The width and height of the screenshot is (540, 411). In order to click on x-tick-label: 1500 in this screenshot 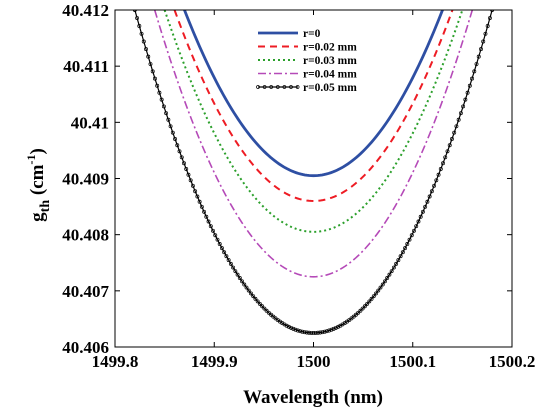, I will do `click(314, 361)`.